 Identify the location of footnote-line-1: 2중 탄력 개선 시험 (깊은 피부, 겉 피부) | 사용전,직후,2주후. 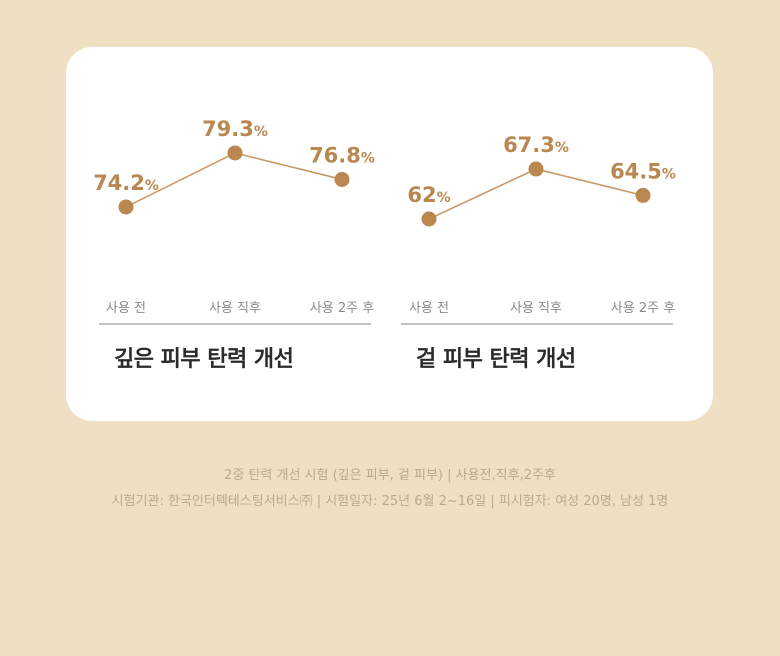
(390, 475).